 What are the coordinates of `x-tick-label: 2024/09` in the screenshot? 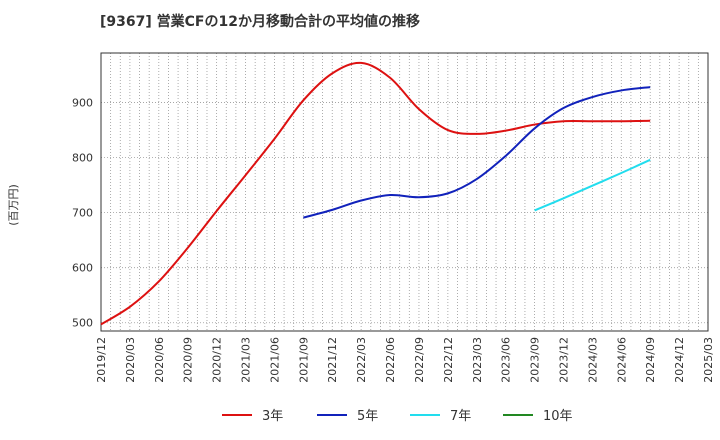 It's located at (650, 360).